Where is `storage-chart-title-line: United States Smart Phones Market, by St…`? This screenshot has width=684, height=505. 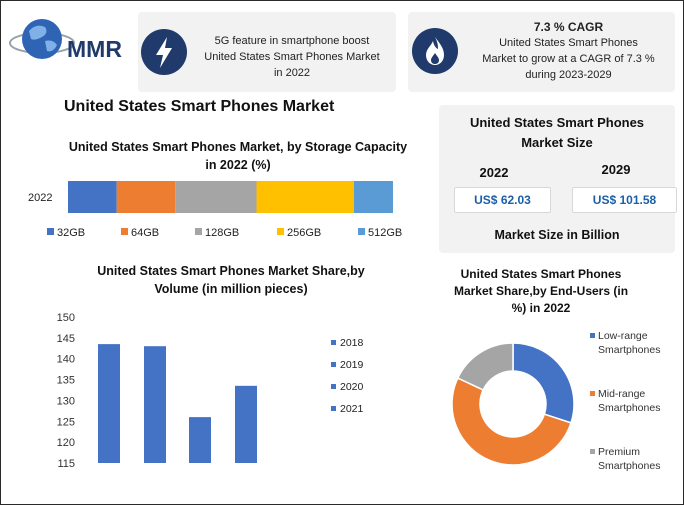 storage-chart-title-line: United States Smart Phones Market, by St… is located at coordinates (238, 147).